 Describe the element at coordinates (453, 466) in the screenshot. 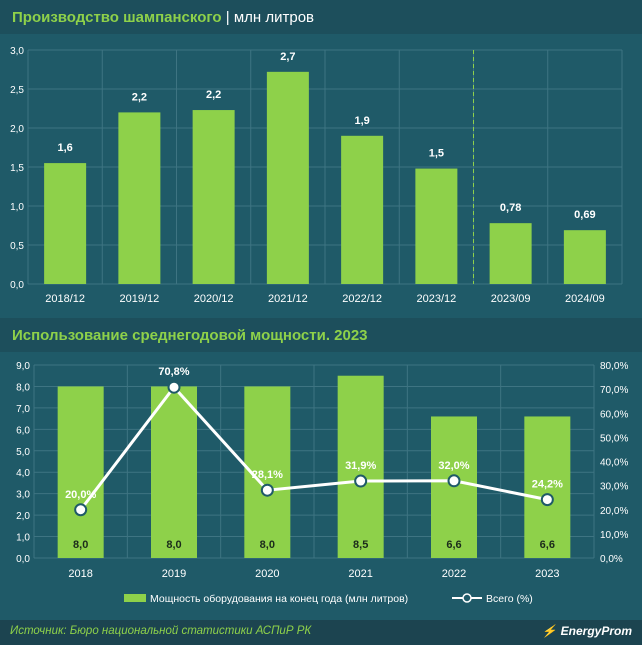

I see `usage-point-label: 32,0%` at that location.